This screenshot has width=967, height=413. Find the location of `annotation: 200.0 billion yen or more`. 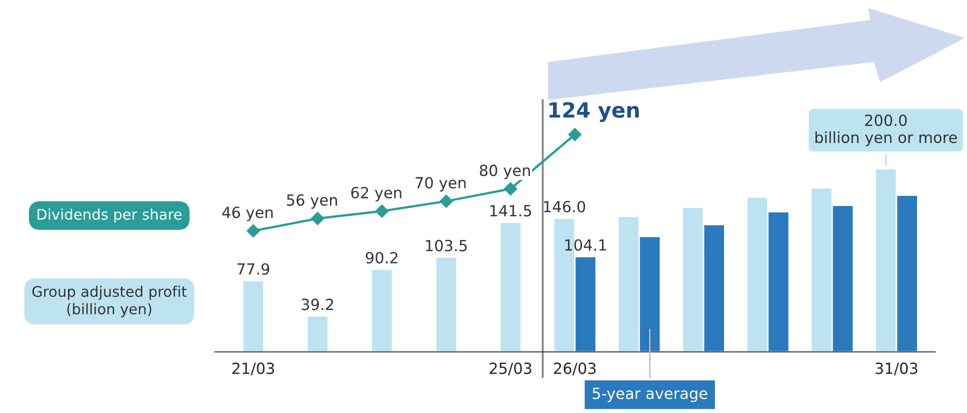

annotation: 200.0 billion yen or more is located at coordinates (886, 130).